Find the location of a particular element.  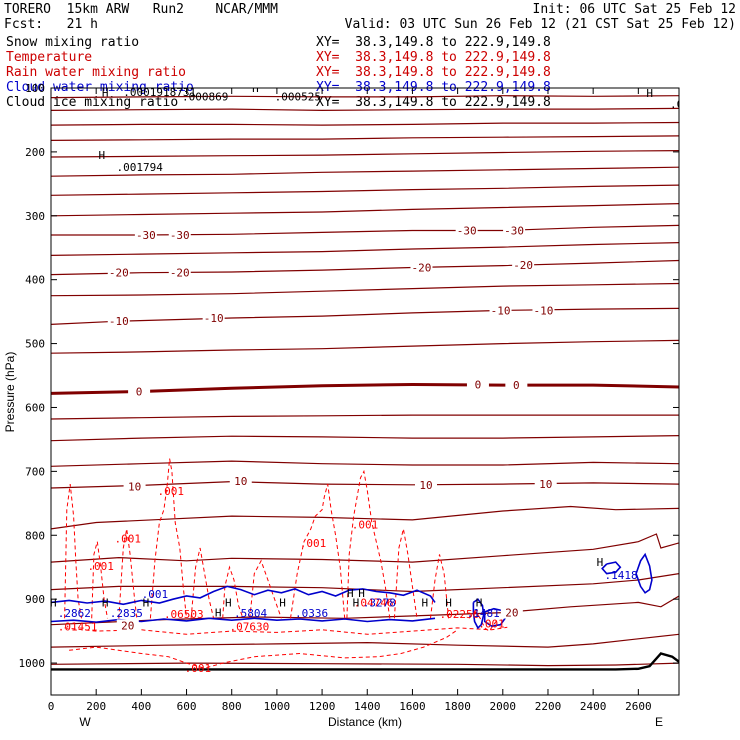

x-axis-label: Distance (km) is located at coordinates (365, 722).